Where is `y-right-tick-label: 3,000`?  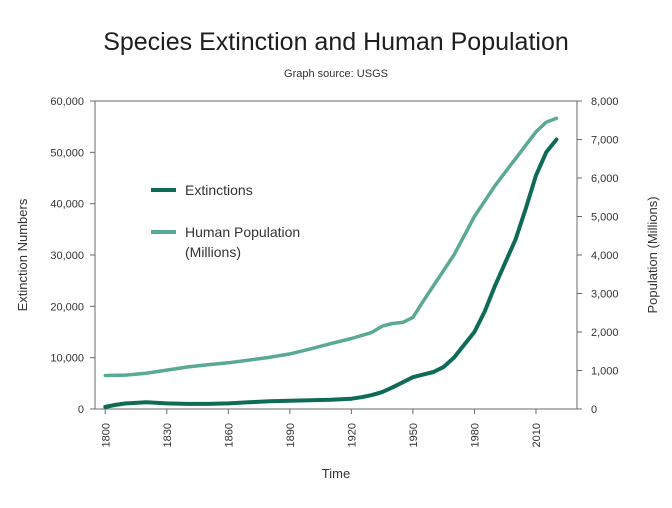
y-right-tick-label: 3,000 is located at coordinates (605, 295).